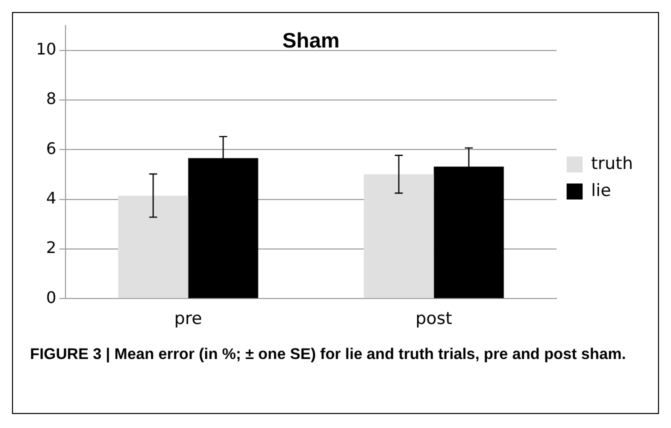 The image size is (671, 428). Describe the element at coordinates (328, 355) in the screenshot. I see `caption: FIGURE 3 | Mean error (in %; ± one SE) for lie and truth trials, pre and post sham.` at that location.